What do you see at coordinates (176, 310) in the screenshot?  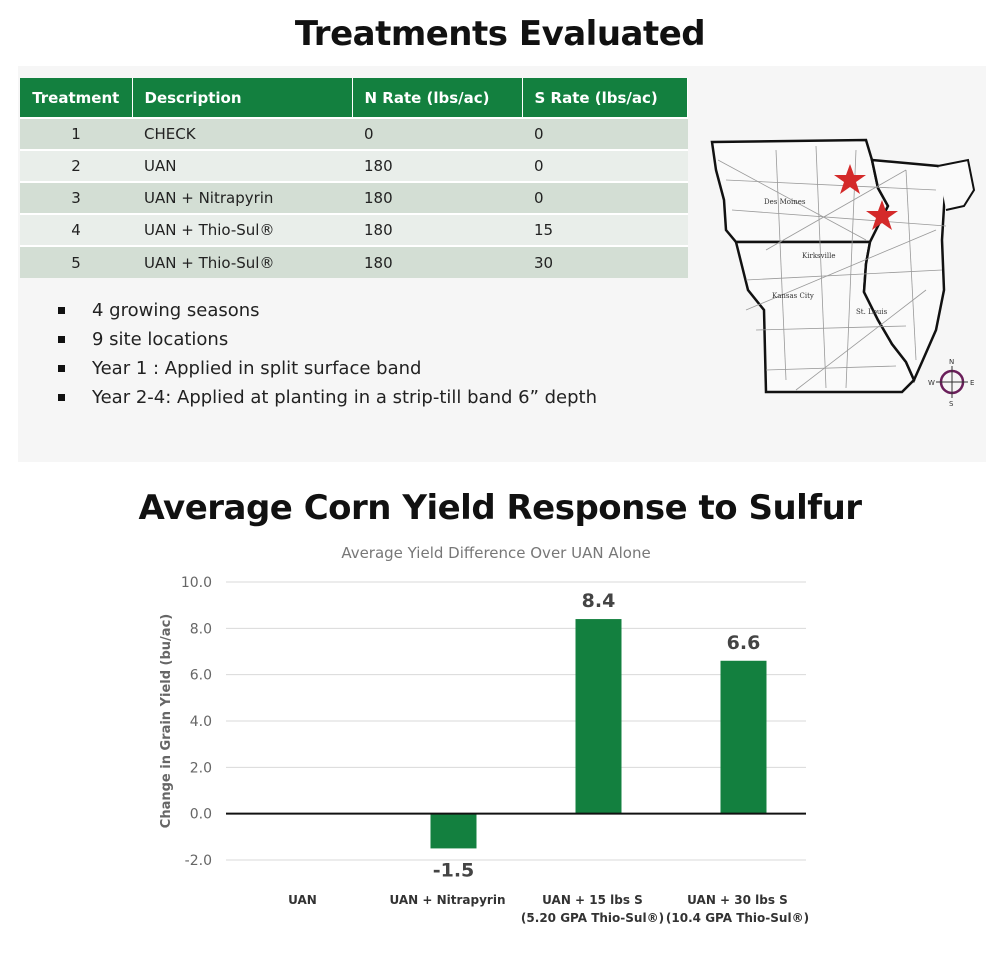 I see `bullet-text: 4 growing seasons` at bounding box center [176, 310].